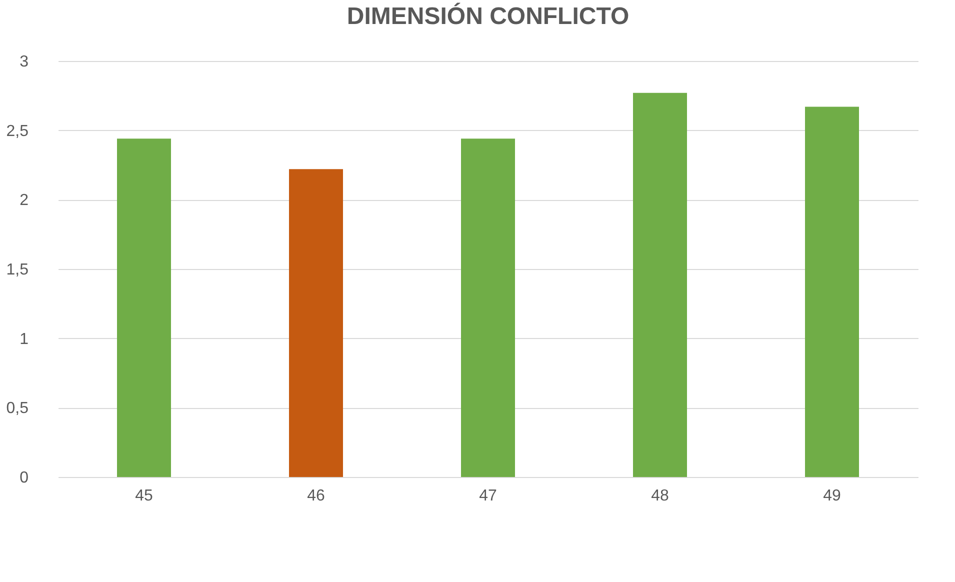  Describe the element at coordinates (316, 496) in the screenshot. I see `x-tick-label: 46` at that location.